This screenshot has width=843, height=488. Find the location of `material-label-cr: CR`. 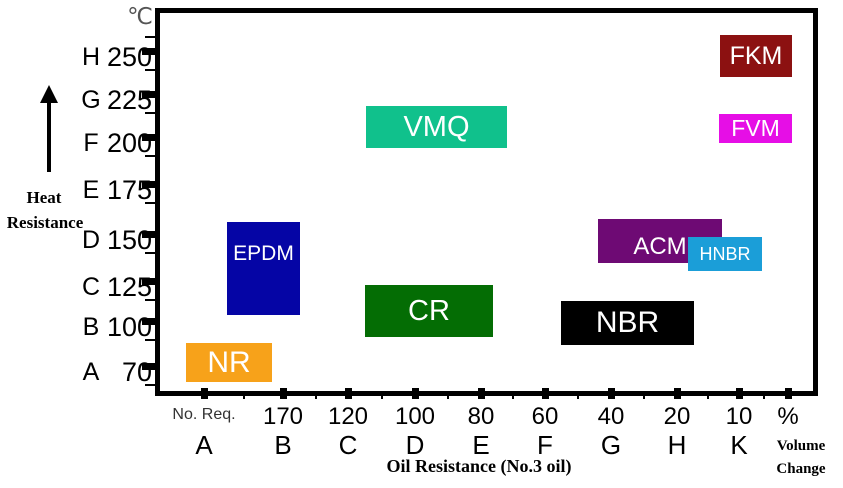

material-label-cr: CR is located at coordinates (429, 310).